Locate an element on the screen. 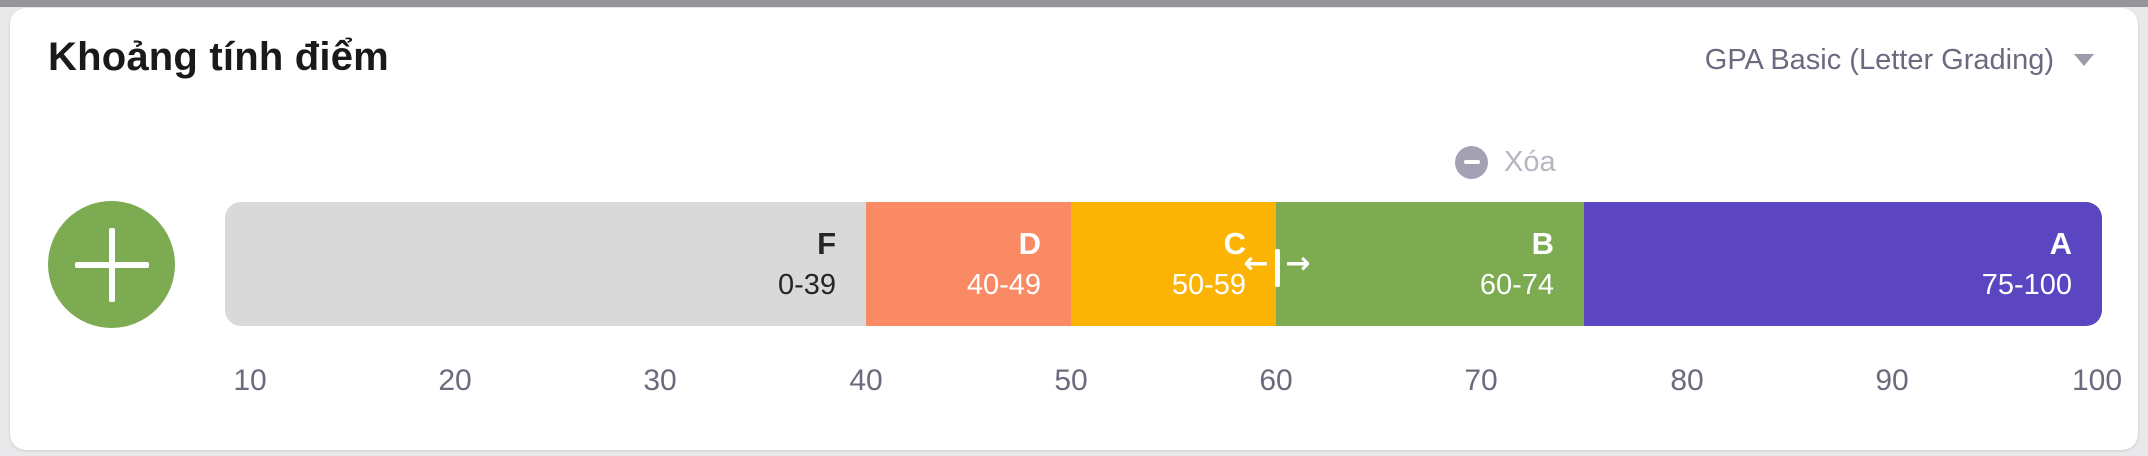 Image resolution: width=2148 pixels, height=456 pixels. grade-range: 60-74 is located at coordinates (1516, 285).